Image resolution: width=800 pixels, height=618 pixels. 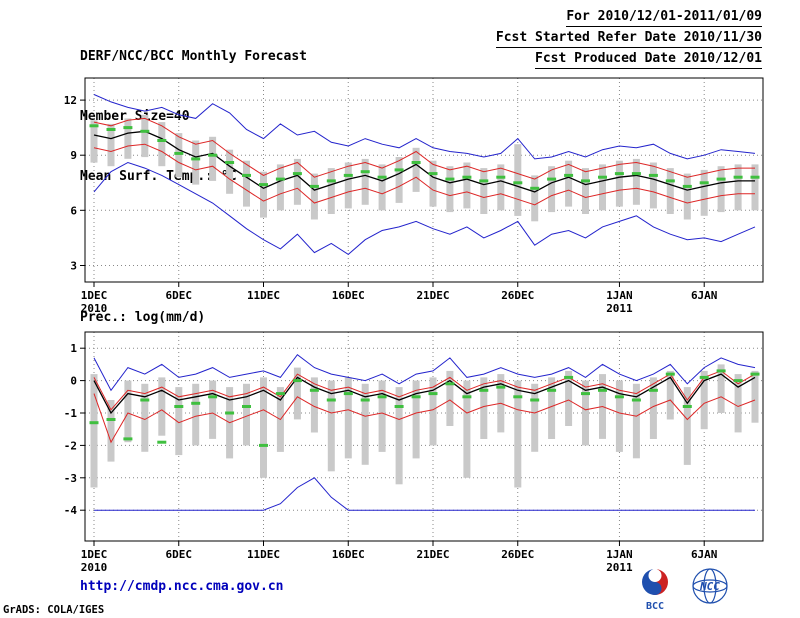 I want to click on ensemble-spread-bars, so click(x=424, y=168).